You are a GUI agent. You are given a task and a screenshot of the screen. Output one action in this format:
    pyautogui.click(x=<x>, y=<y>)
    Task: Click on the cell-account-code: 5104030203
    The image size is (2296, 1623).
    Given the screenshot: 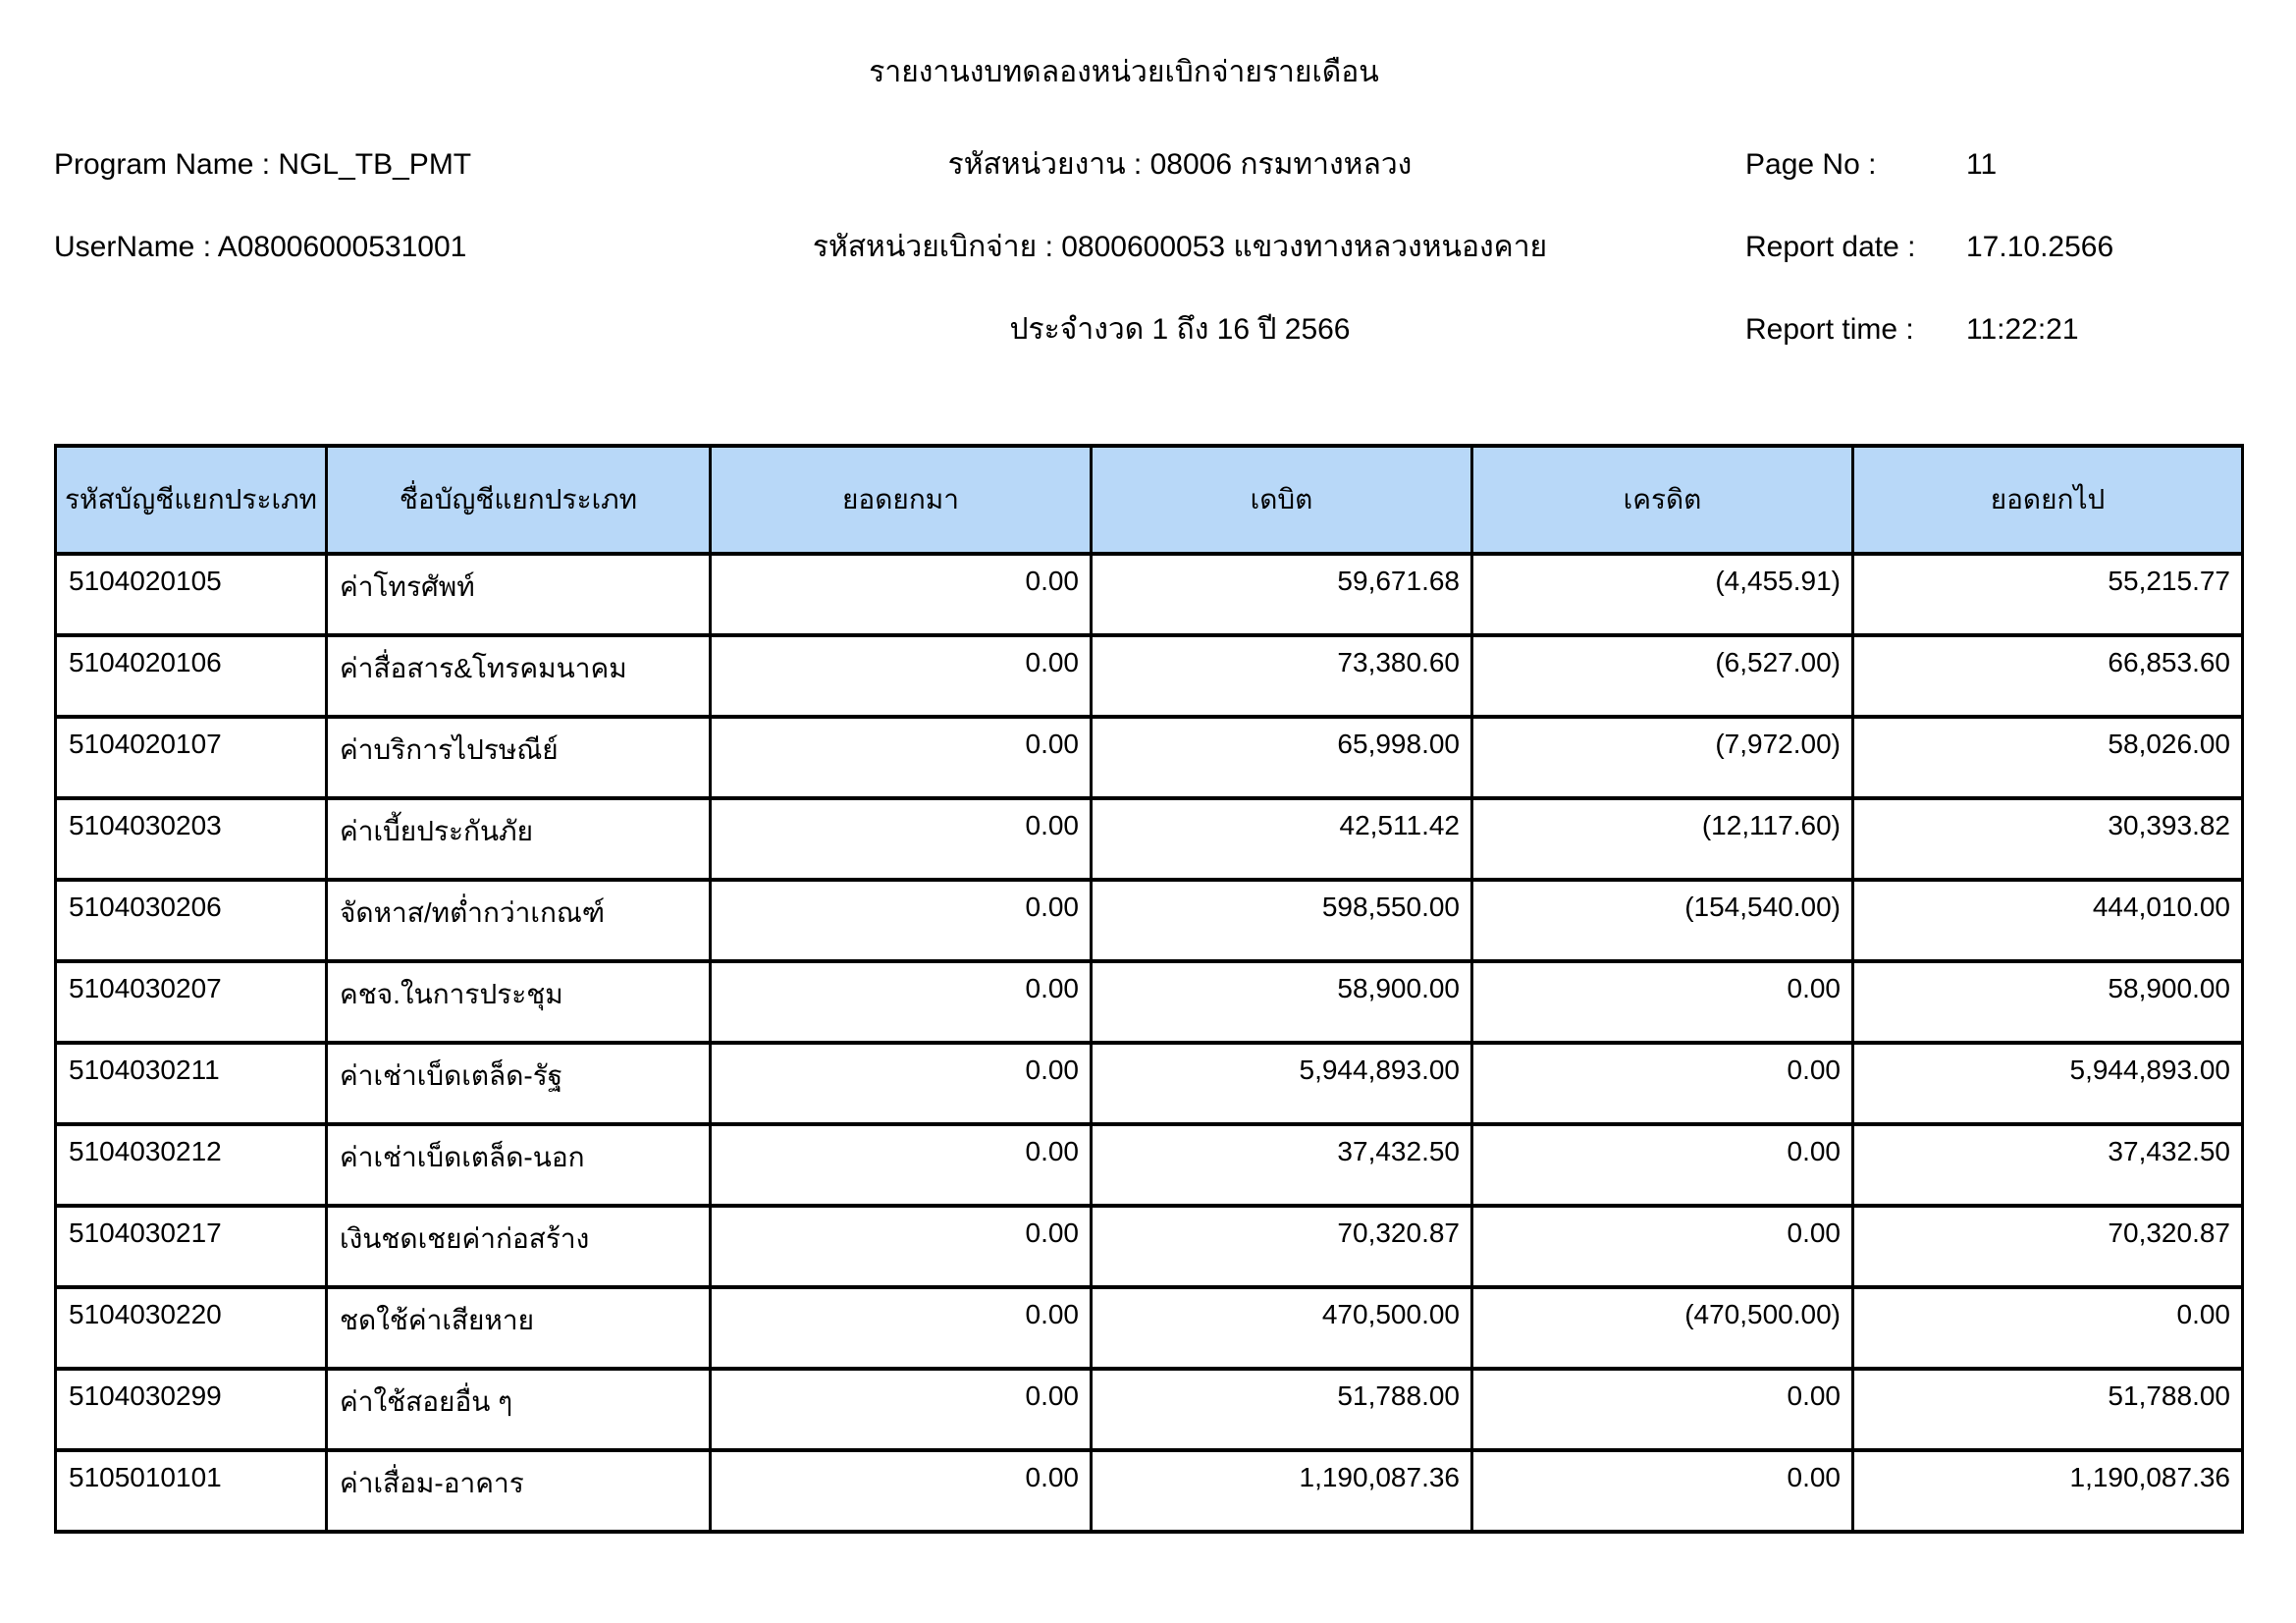 What is the action you would take?
    pyautogui.click(x=191, y=839)
    